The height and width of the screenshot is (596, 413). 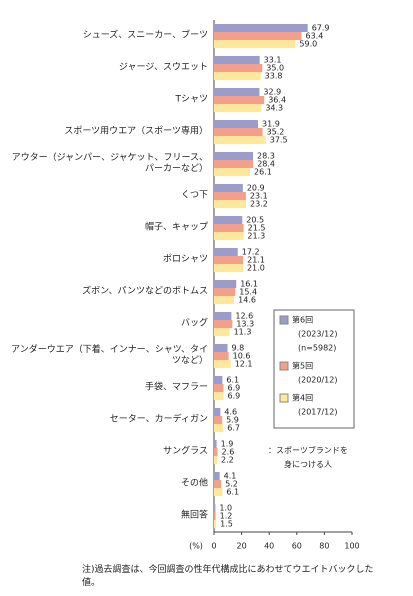 I want to click on legend-label: 第5回, so click(x=302, y=366).